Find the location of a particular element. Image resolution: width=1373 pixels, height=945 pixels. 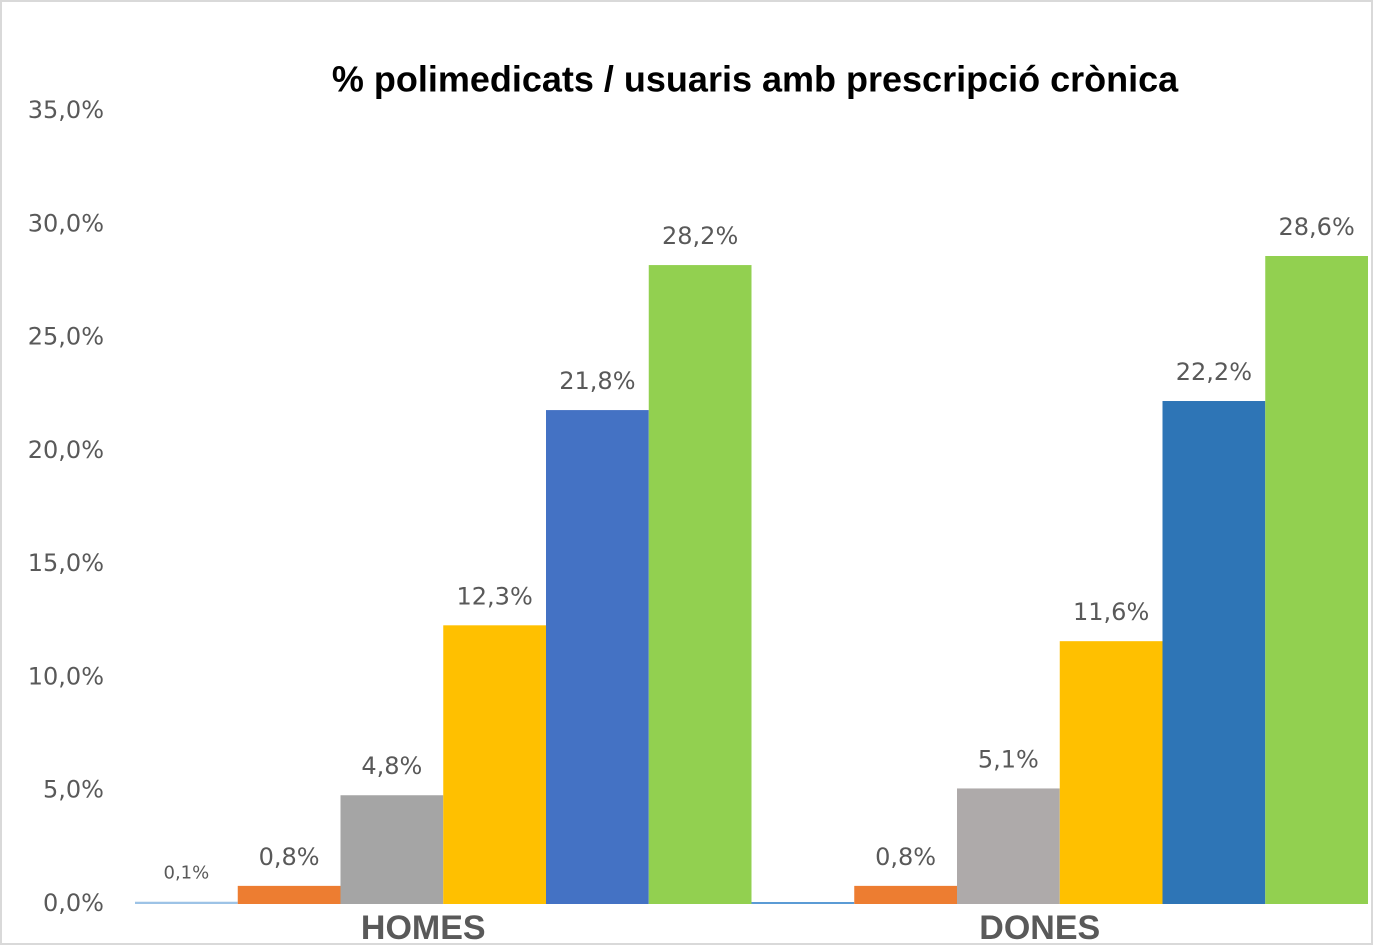

value-label: 12,3% is located at coordinates (495, 596).